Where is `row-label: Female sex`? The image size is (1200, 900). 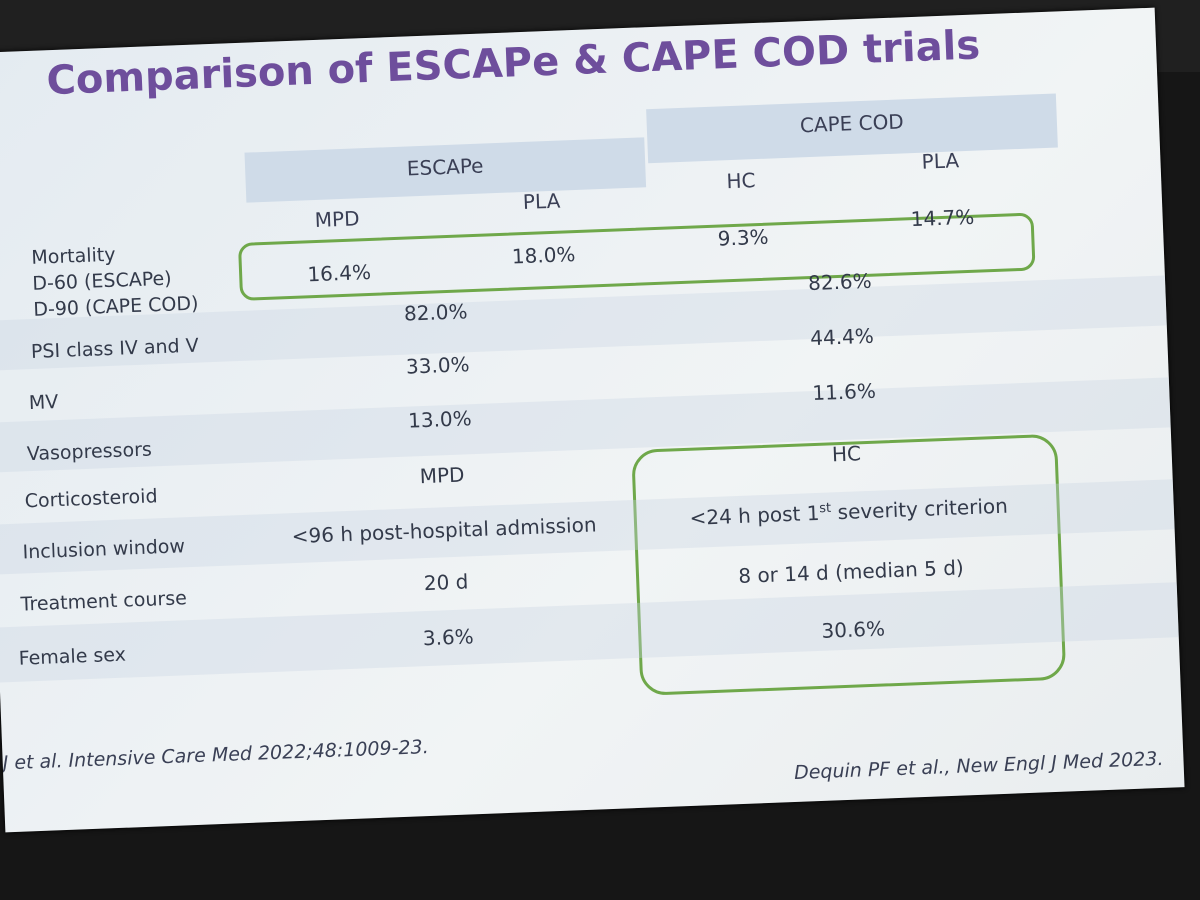 row-label: Female sex is located at coordinates (72, 656).